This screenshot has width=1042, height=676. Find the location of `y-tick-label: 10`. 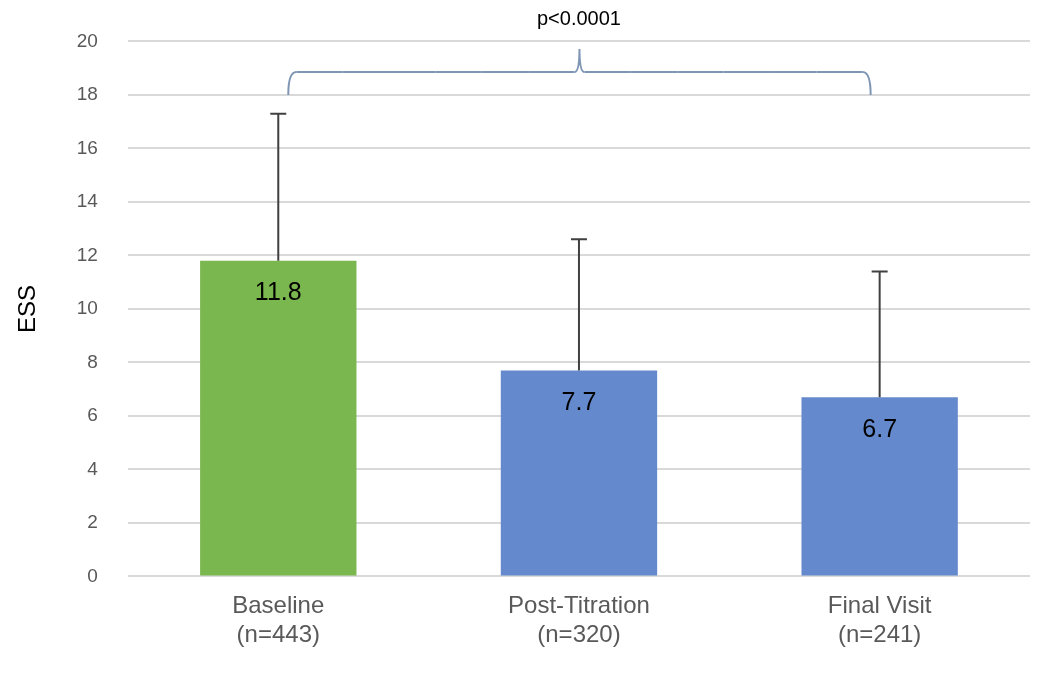

y-tick-label: 10 is located at coordinates (87, 308).